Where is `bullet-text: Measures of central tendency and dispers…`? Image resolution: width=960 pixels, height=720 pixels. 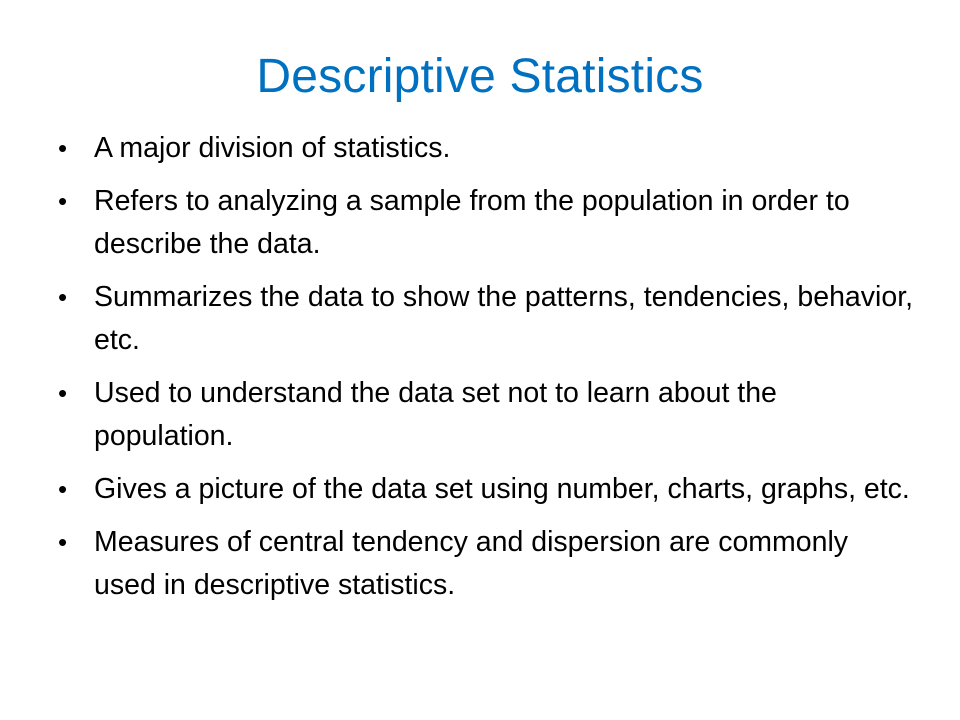
bullet-text: Measures of central tendency and dispers… is located at coordinates (471, 563).